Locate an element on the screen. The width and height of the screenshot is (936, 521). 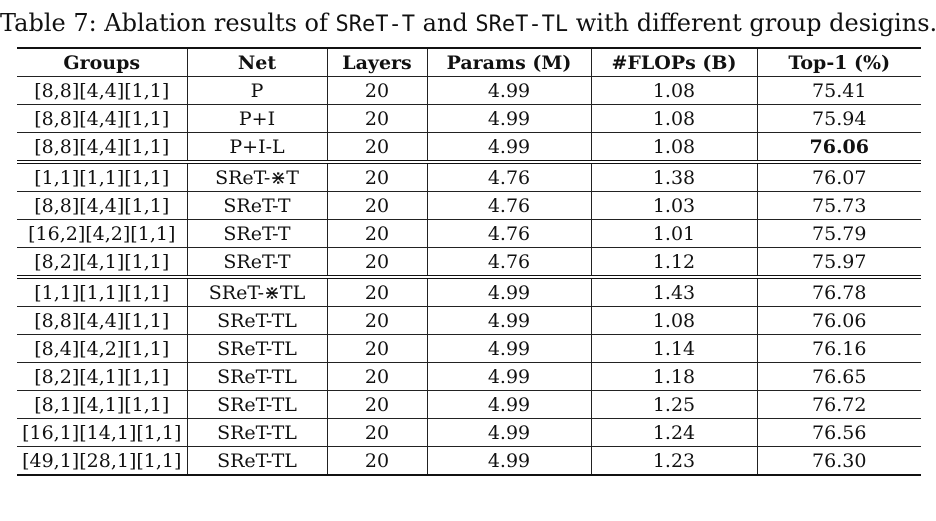
cell-top1: 76.30 is located at coordinates (838, 461).